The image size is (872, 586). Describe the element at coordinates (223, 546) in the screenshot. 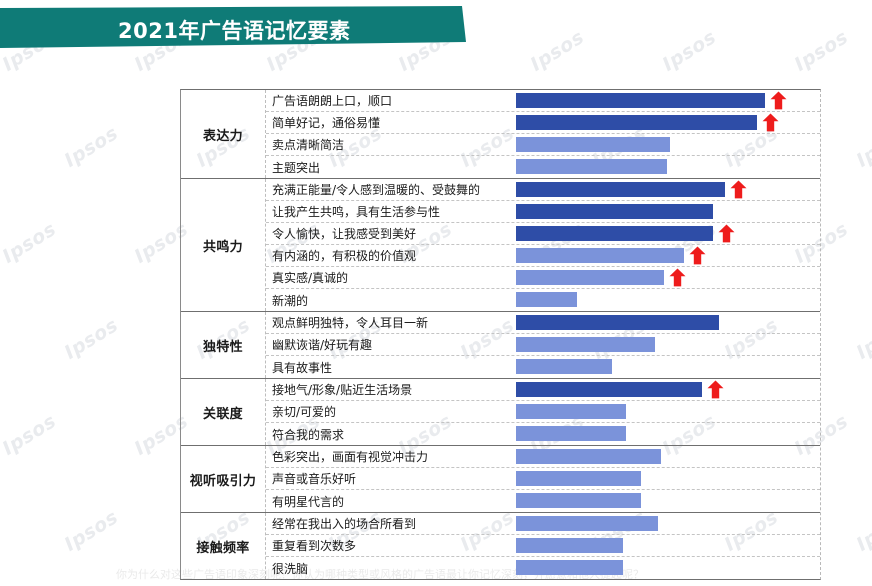

I see `group-label-6: 接触频率` at that location.